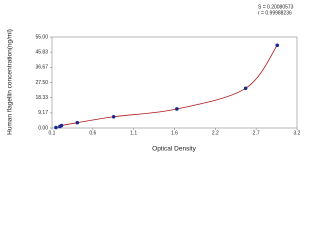  I want to click on x-tick-label: 1.6, so click(174, 133).